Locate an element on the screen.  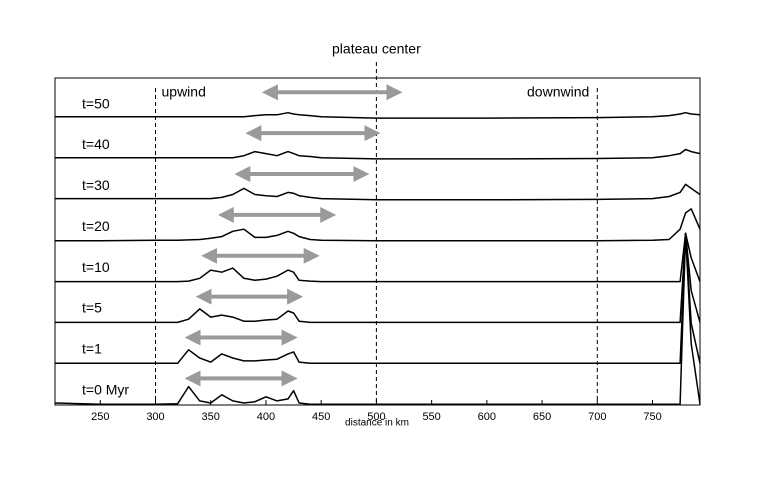
x-tick-label: 250 is located at coordinates (100, 417).